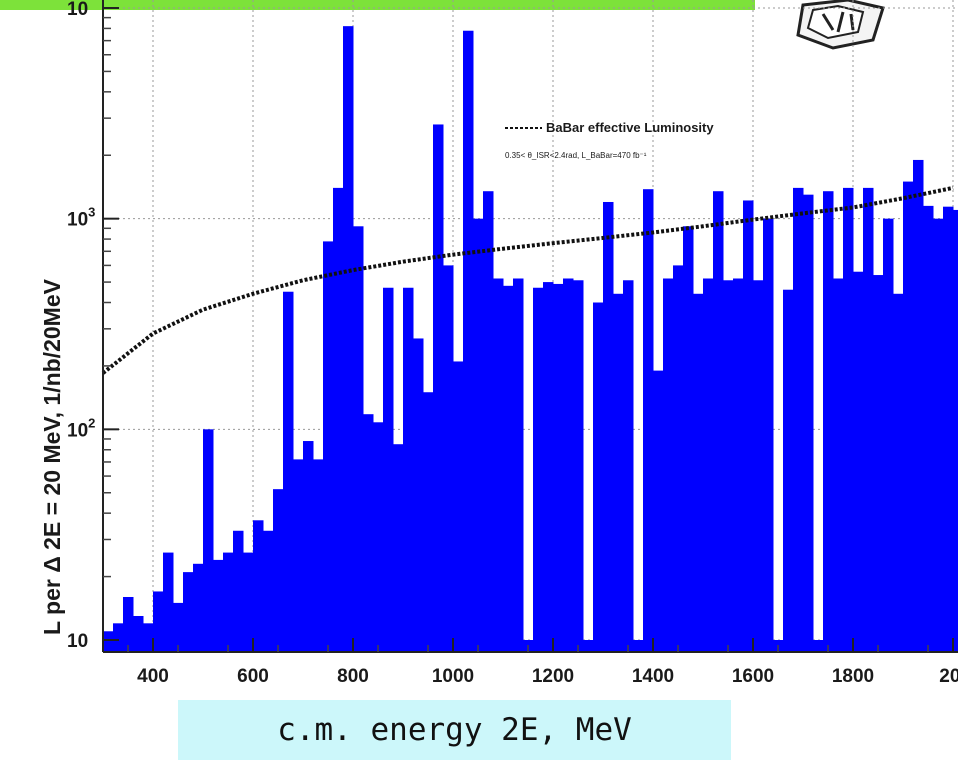 Image resolution: width=958 pixels, height=765 pixels. I want to click on x-tick-label: 1600, so click(753, 676).